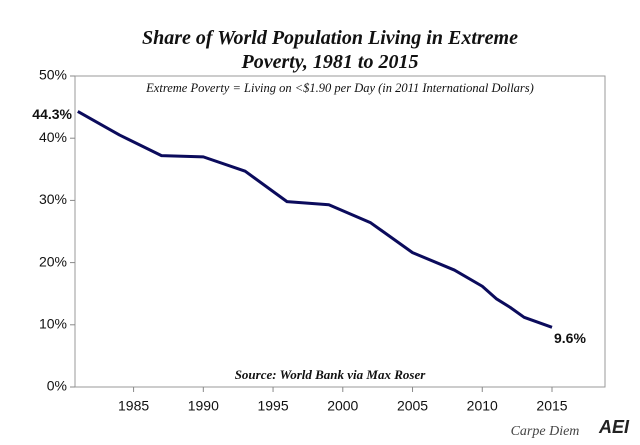  Describe the element at coordinates (570, 338) in the screenshot. I see `value-label: 9.6%` at that location.